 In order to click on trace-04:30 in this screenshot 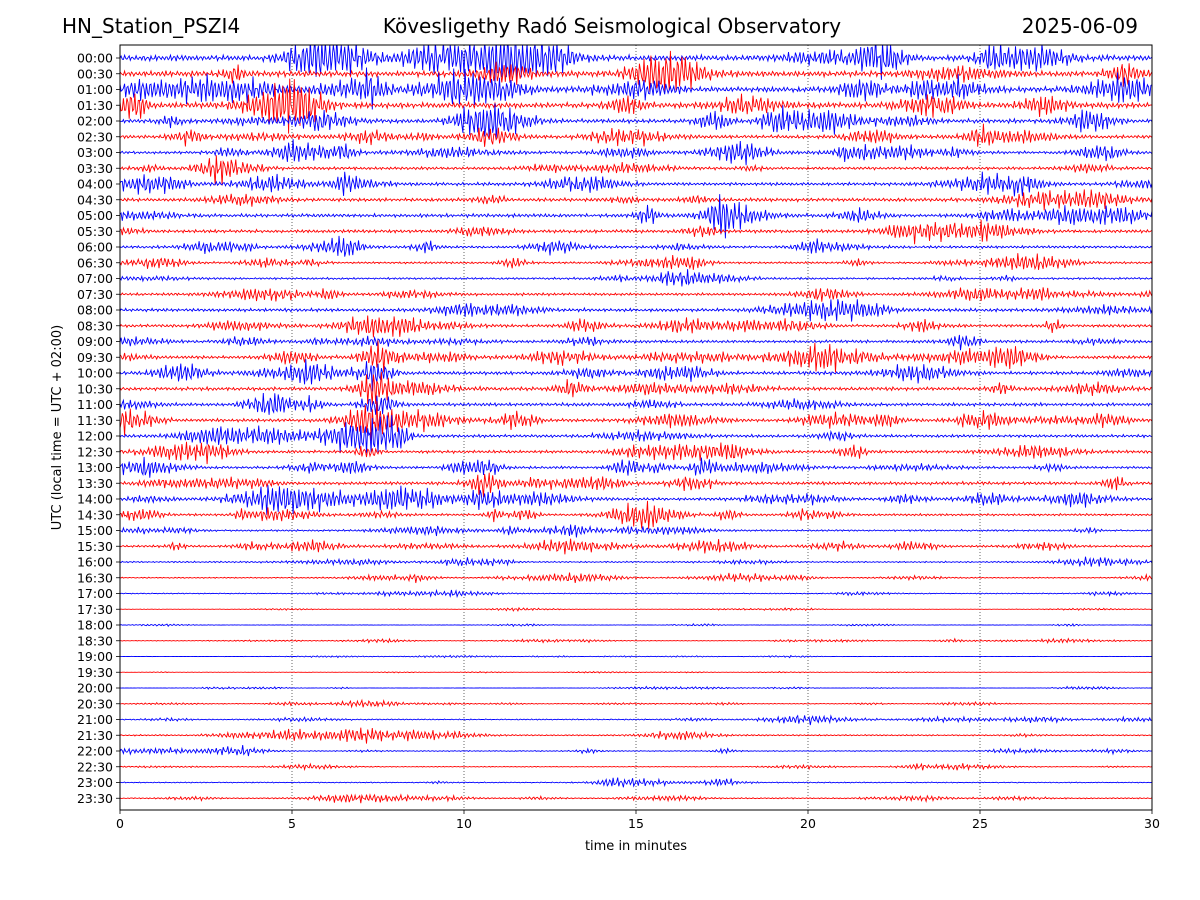, I will do `click(636, 200)`.